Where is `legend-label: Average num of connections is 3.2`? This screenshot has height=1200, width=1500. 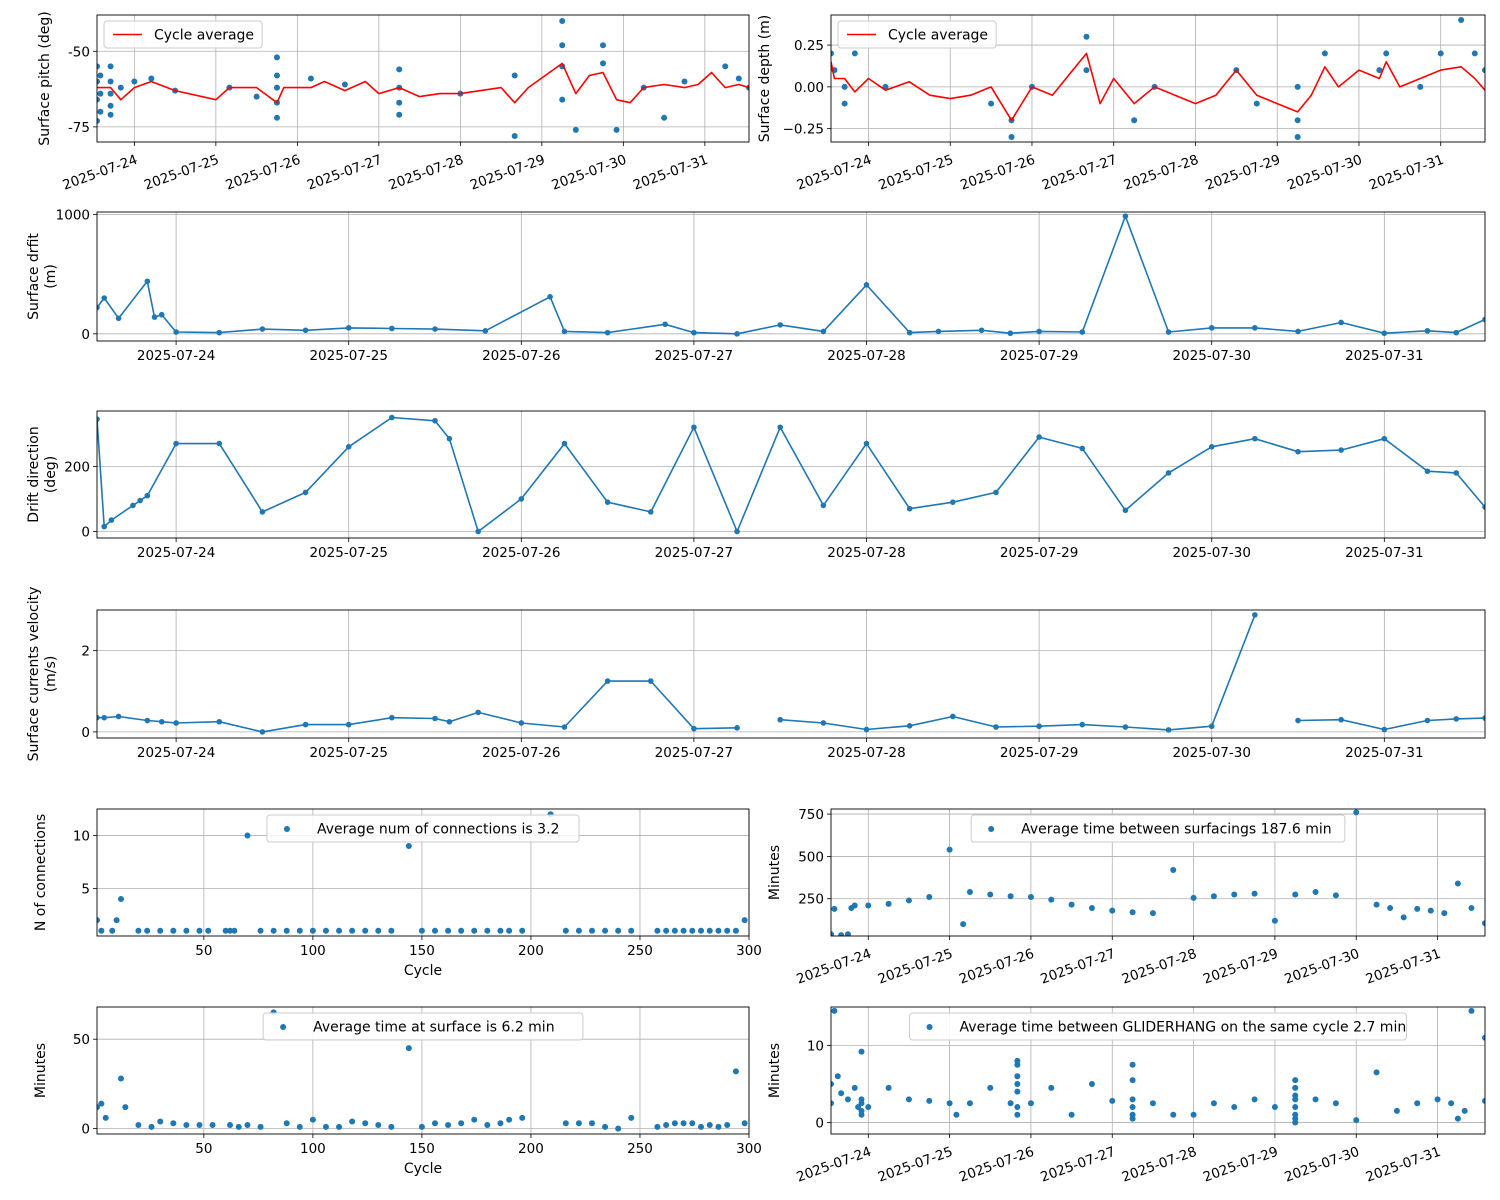 legend-label: Average num of connections is 3.2 is located at coordinates (438, 830).